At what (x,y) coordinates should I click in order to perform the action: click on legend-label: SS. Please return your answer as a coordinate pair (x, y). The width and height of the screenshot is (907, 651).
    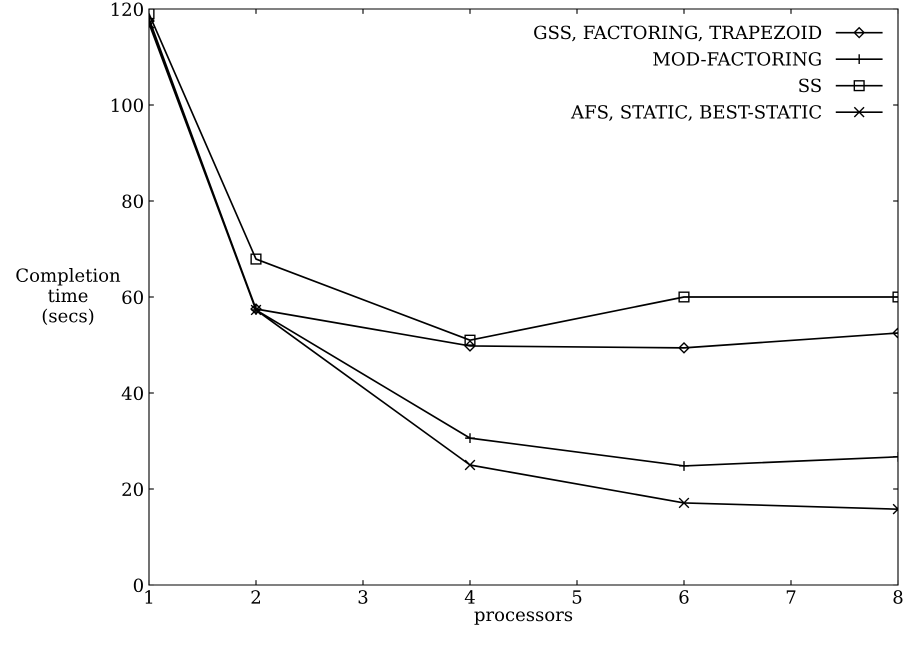
    Looking at the image, I should click on (810, 85).